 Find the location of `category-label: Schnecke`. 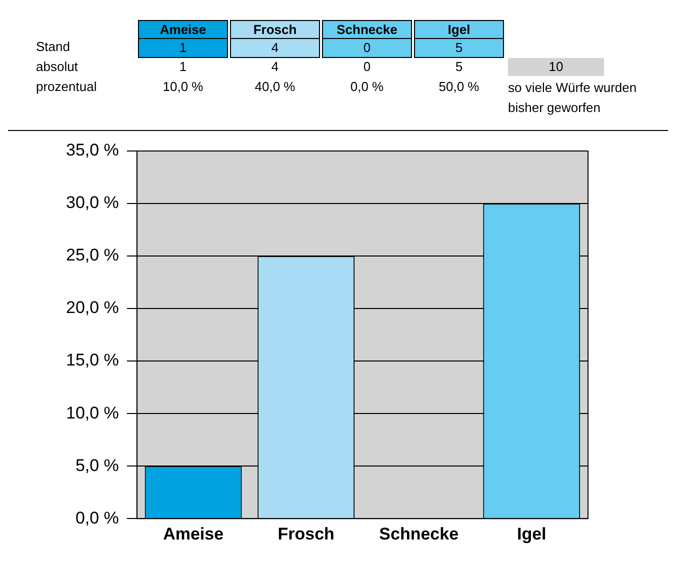

category-label: Schnecke is located at coordinates (367, 29).